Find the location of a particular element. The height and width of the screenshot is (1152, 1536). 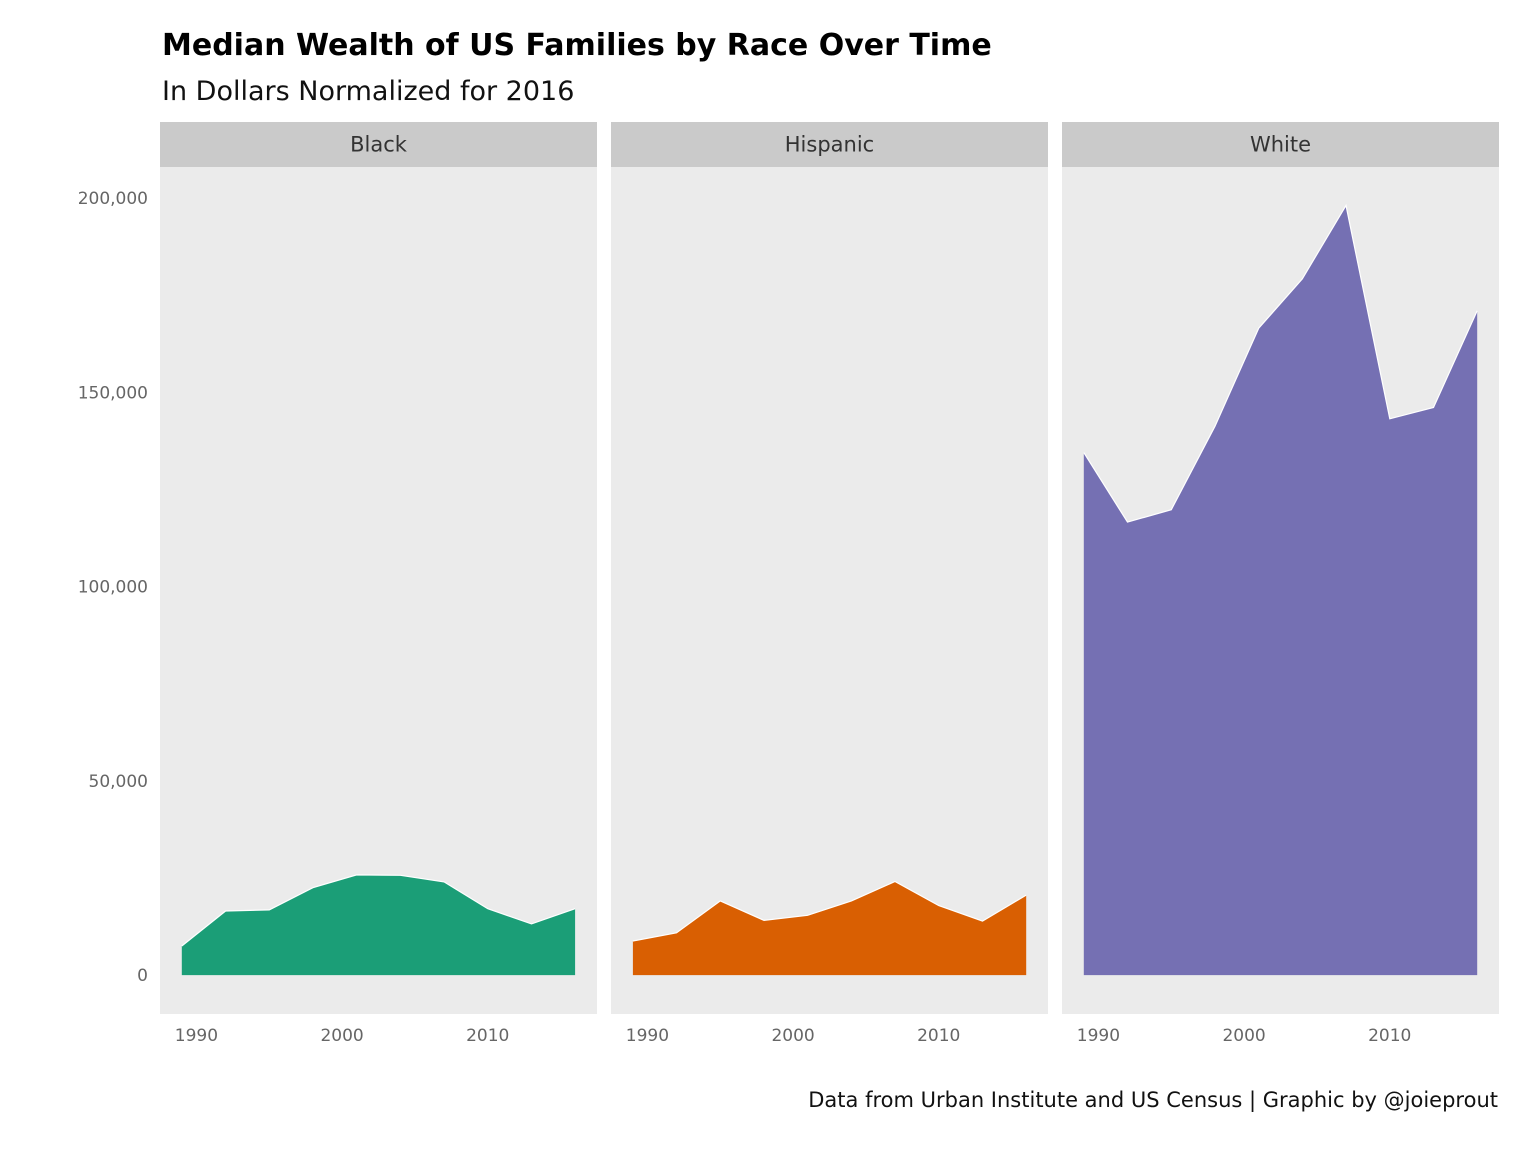

y-tick-label: 100,000 is located at coordinates (113, 588).